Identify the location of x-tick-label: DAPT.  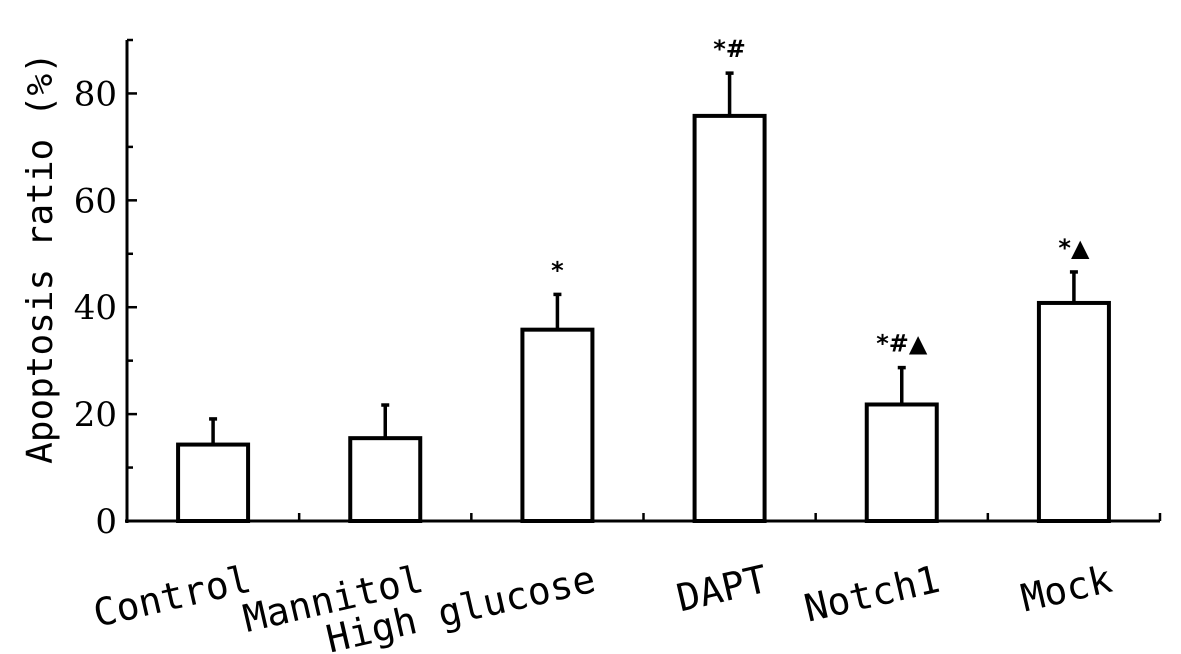
(722, 588).